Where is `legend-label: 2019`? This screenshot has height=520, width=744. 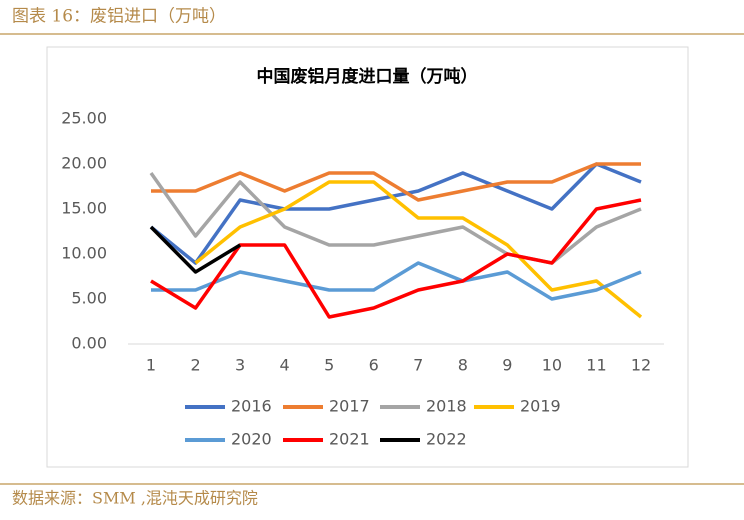
legend-label: 2019 is located at coordinates (540, 406).